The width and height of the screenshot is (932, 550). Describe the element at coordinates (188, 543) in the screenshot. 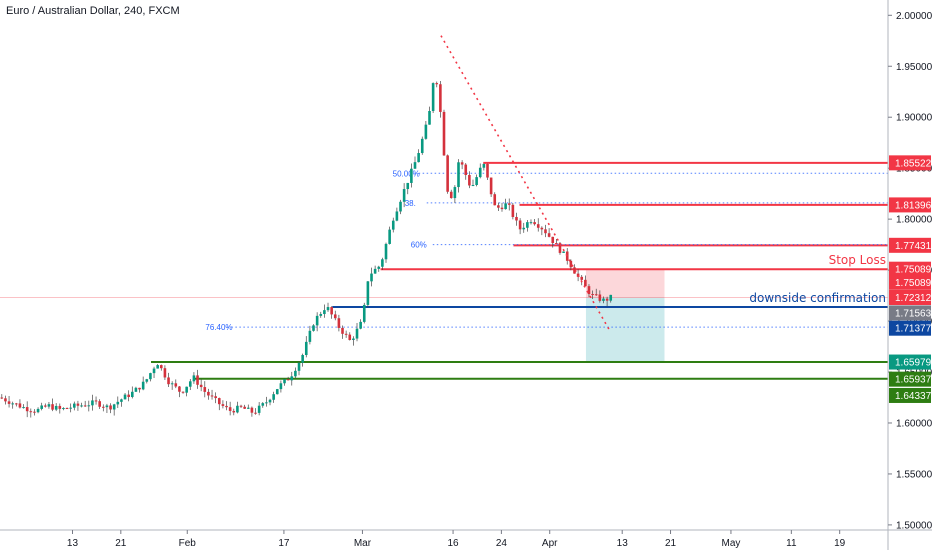

I see `x-tick-label: Feb` at that location.